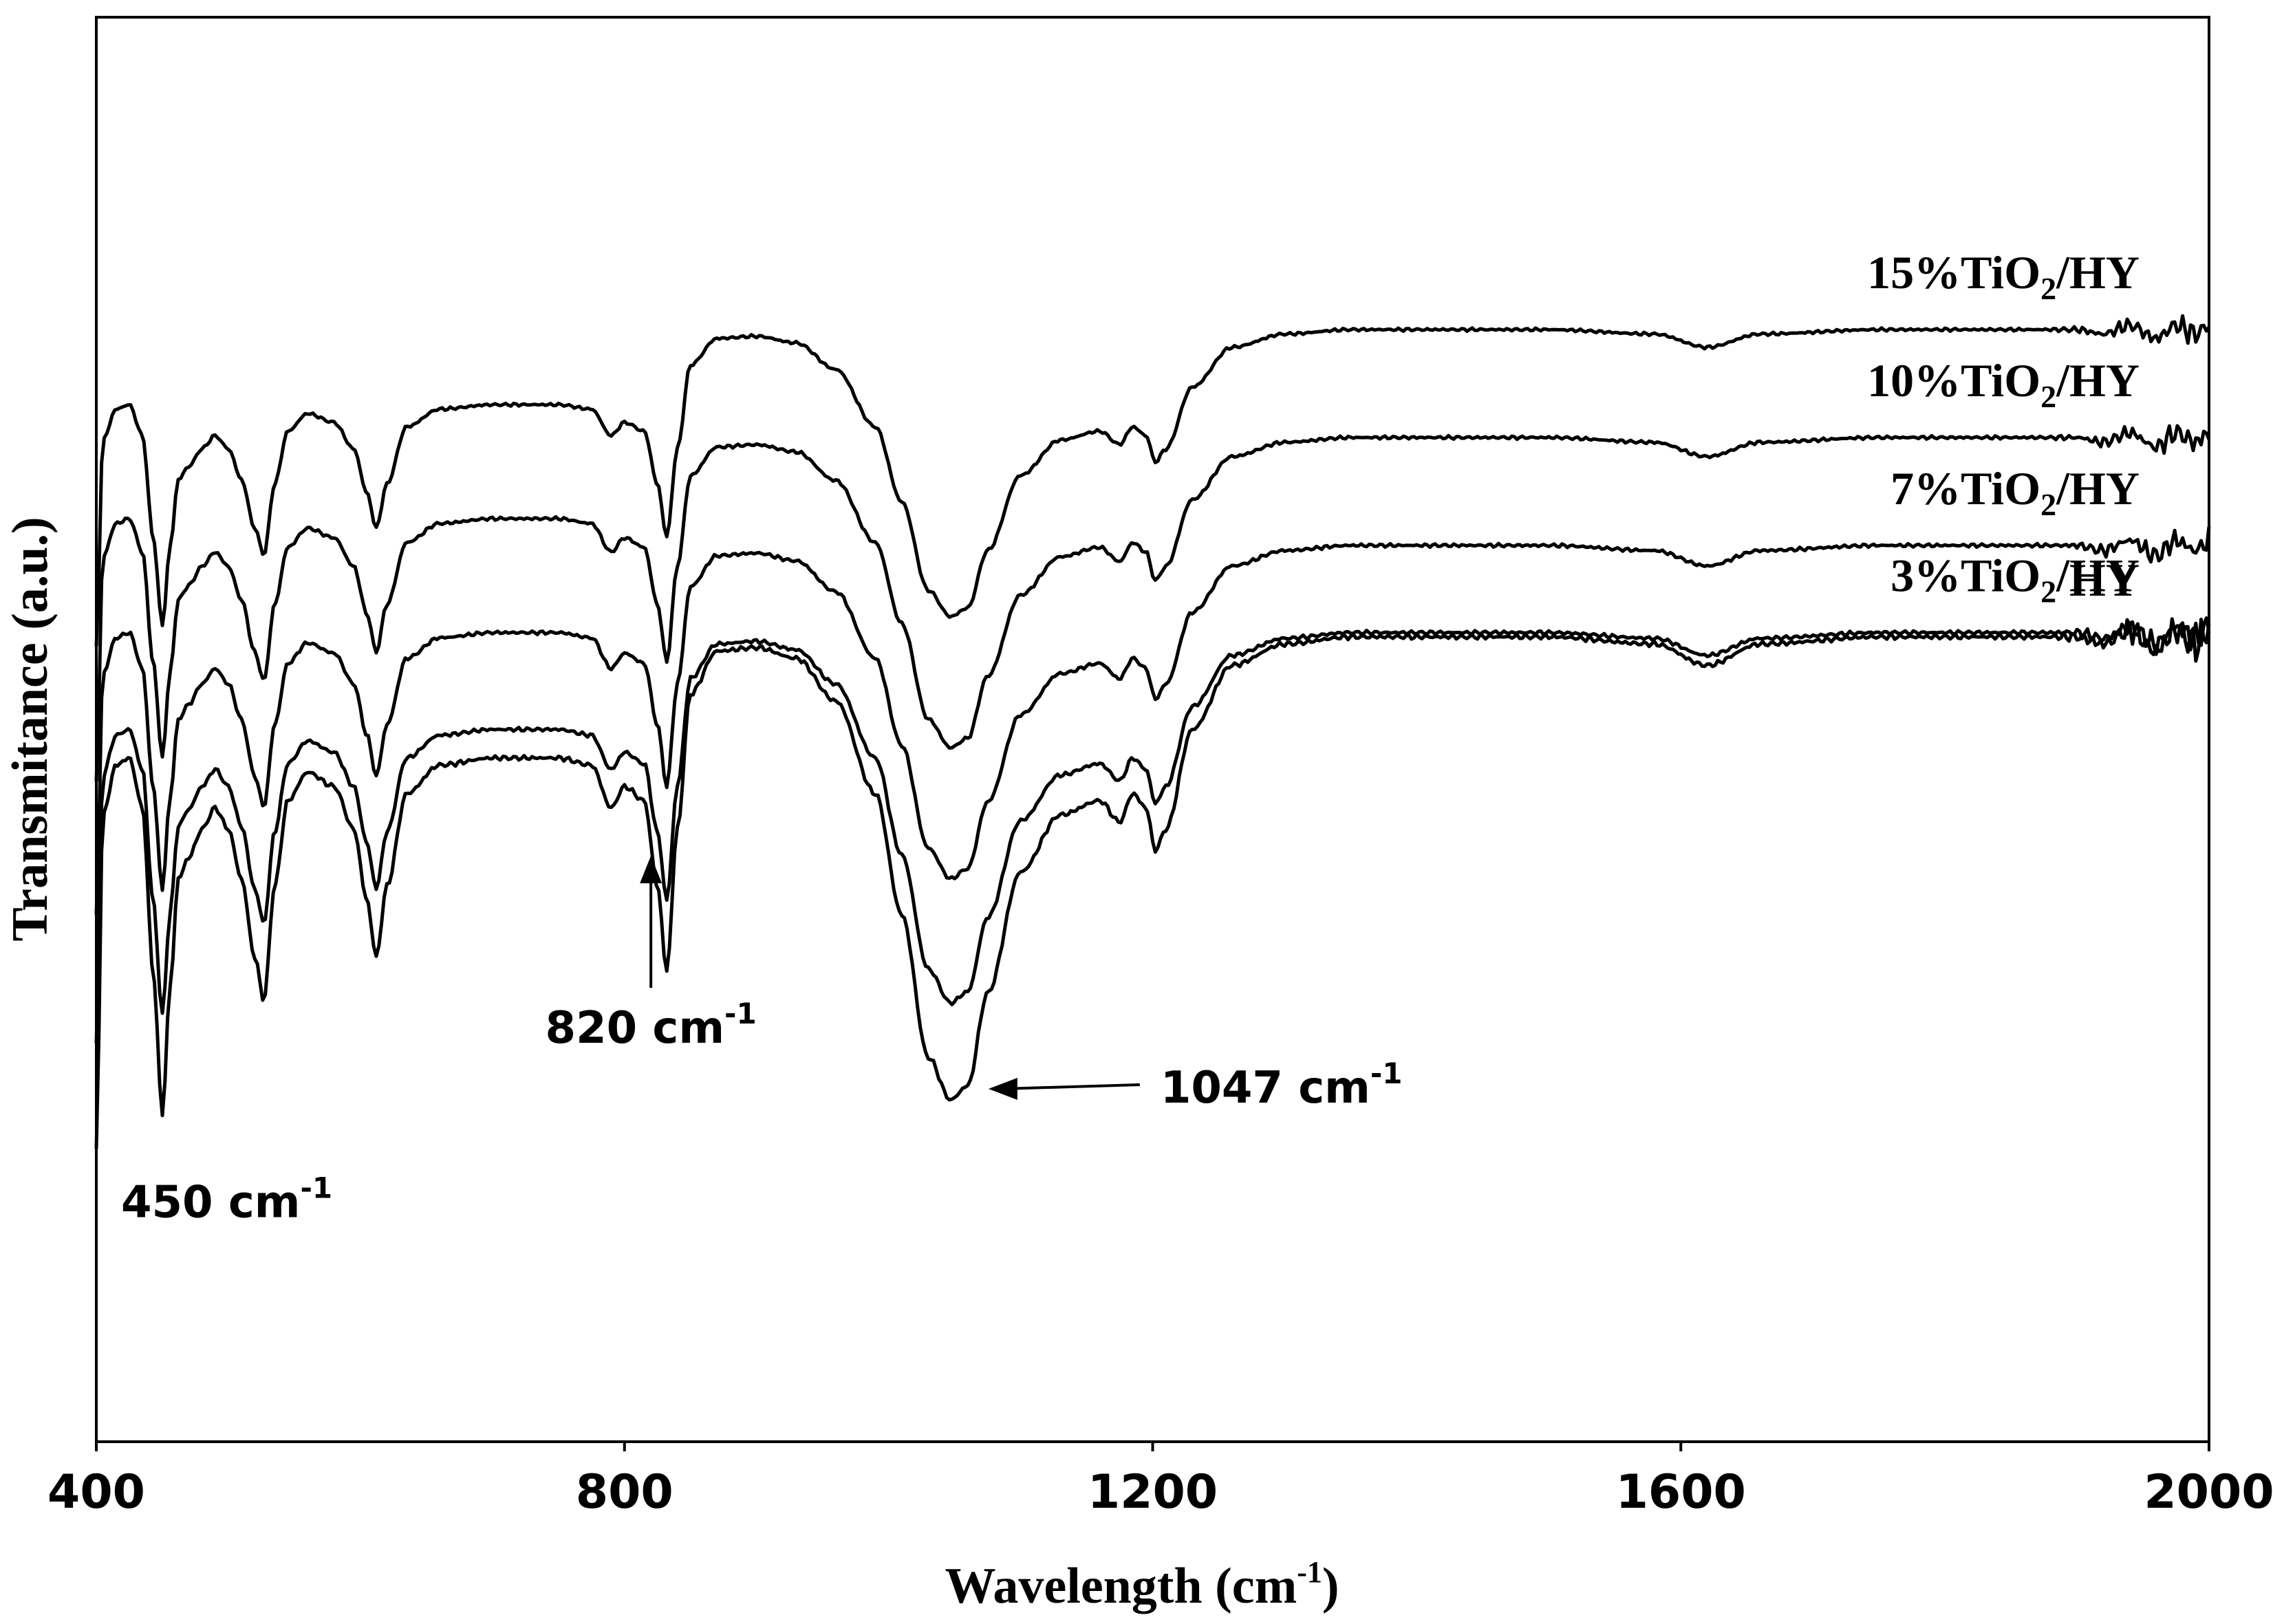 This screenshot has height=1624, width=2273. What do you see at coordinates (1681, 1492) in the screenshot?
I see `x-tick-label: 1600` at bounding box center [1681, 1492].